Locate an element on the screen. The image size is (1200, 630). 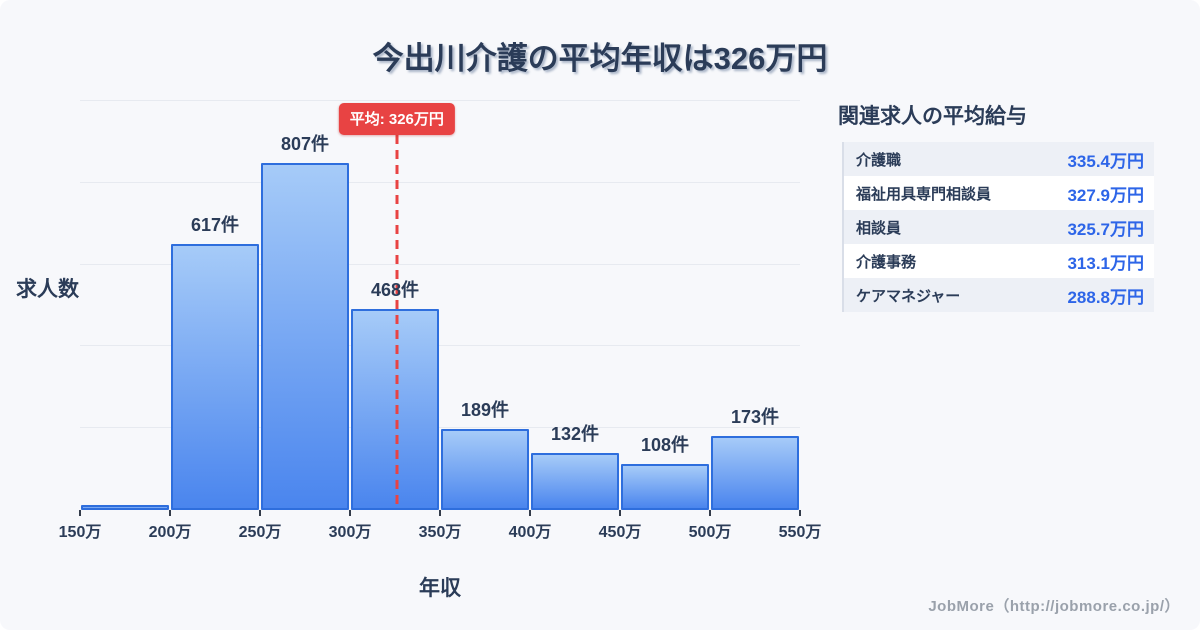
salary-row-value: 327.9万円 is located at coordinates (1105, 195).